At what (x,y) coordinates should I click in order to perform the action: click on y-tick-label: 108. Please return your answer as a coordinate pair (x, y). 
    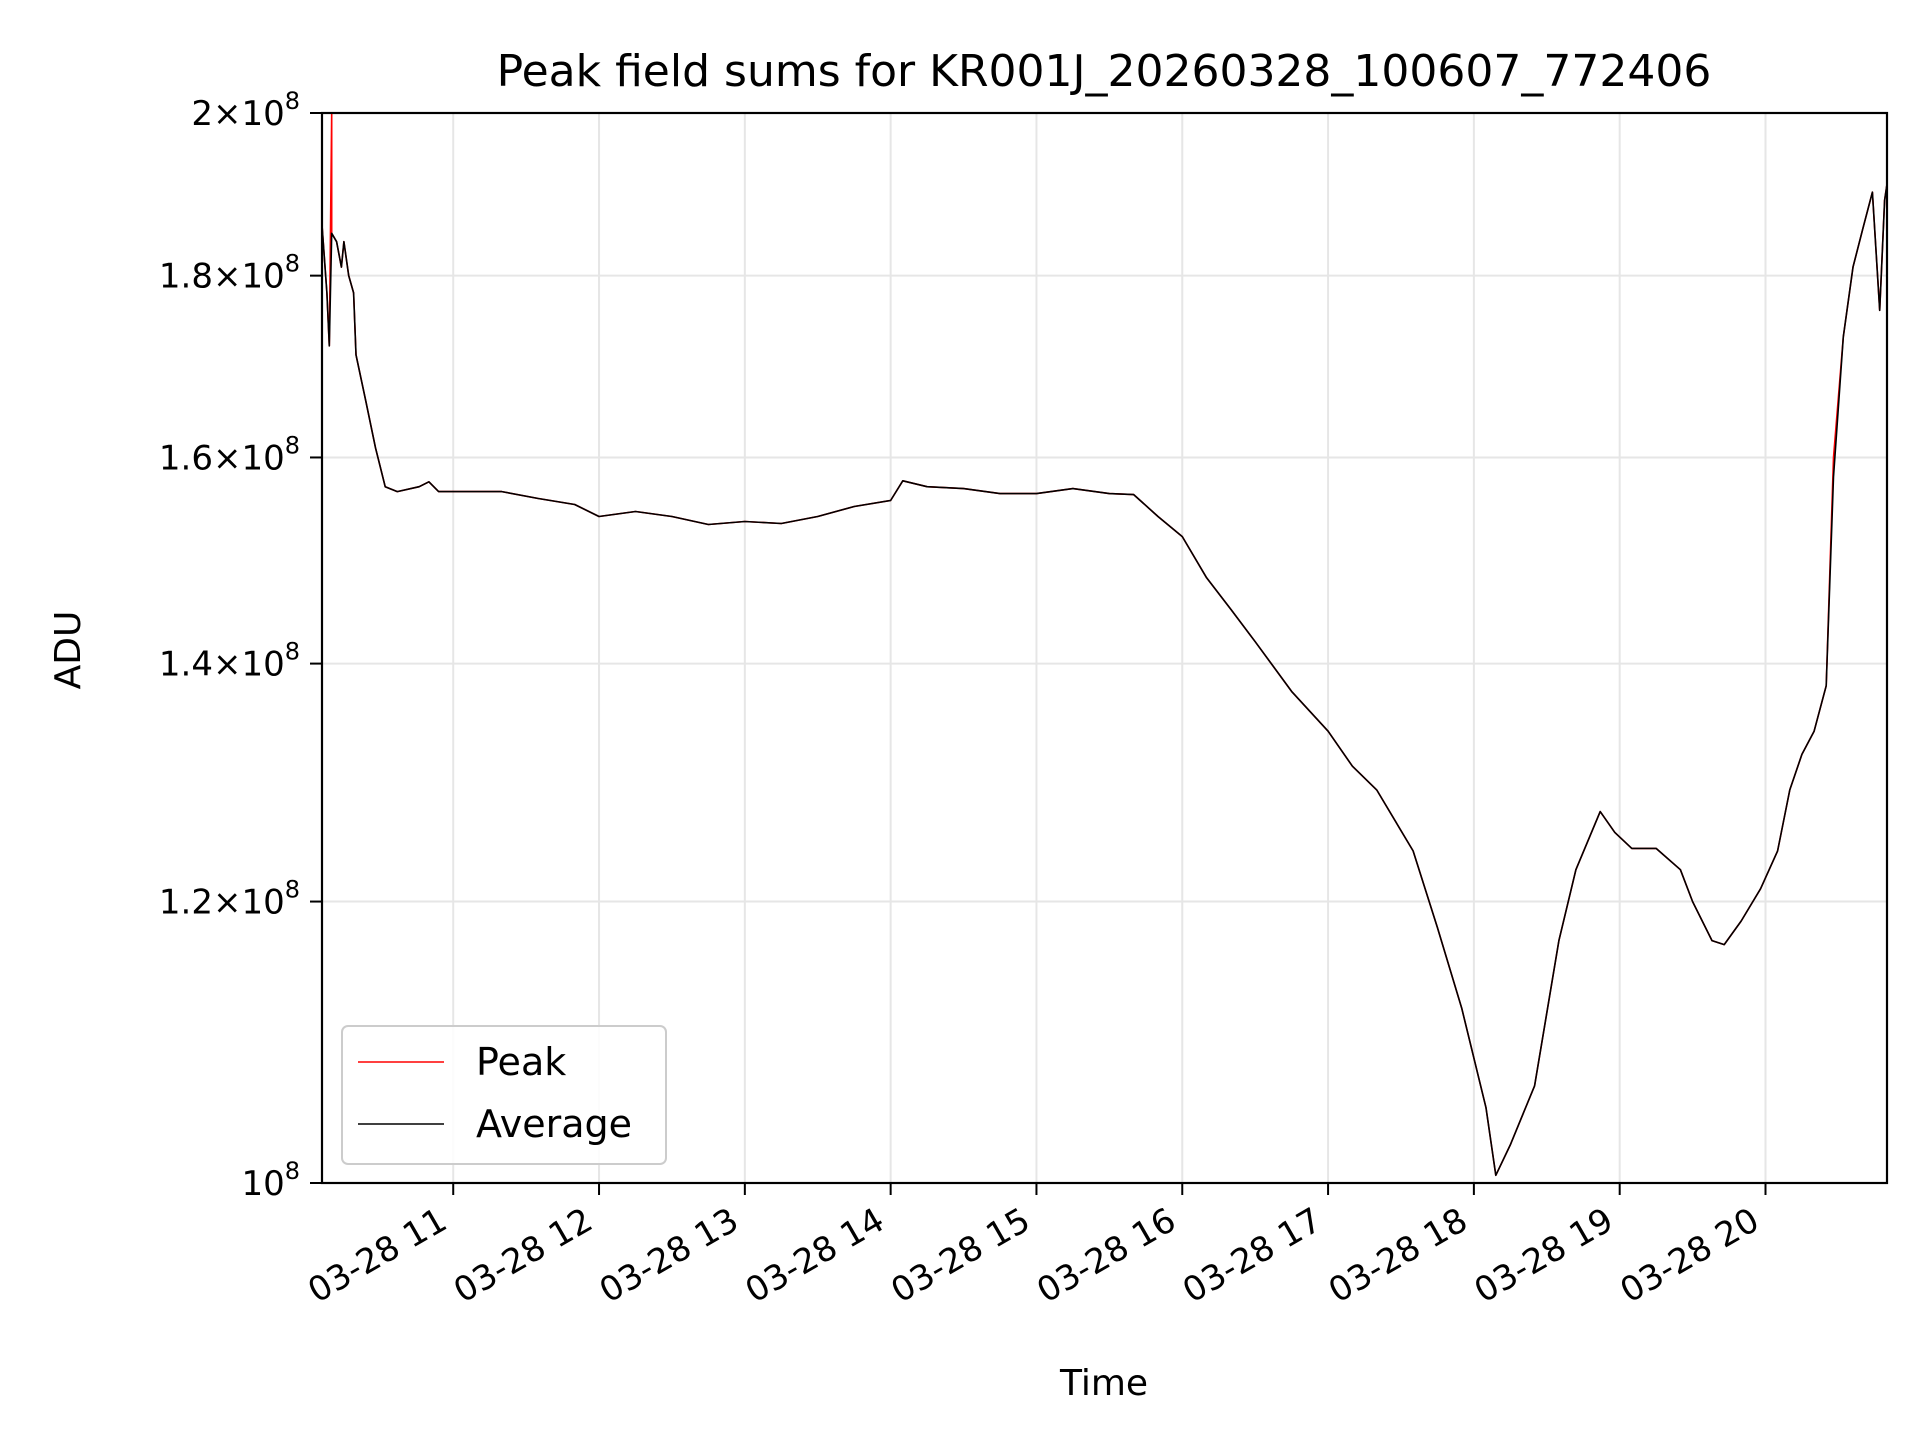
    Looking at the image, I should click on (270, 1180).